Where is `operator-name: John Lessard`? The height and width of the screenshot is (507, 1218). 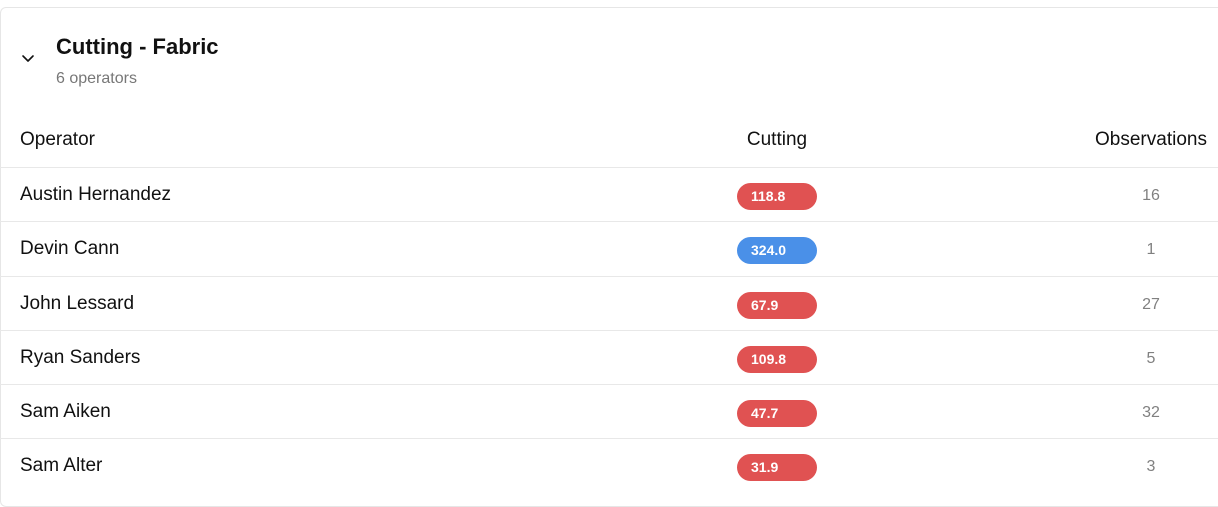
operator-name: John Lessard is located at coordinates (77, 303).